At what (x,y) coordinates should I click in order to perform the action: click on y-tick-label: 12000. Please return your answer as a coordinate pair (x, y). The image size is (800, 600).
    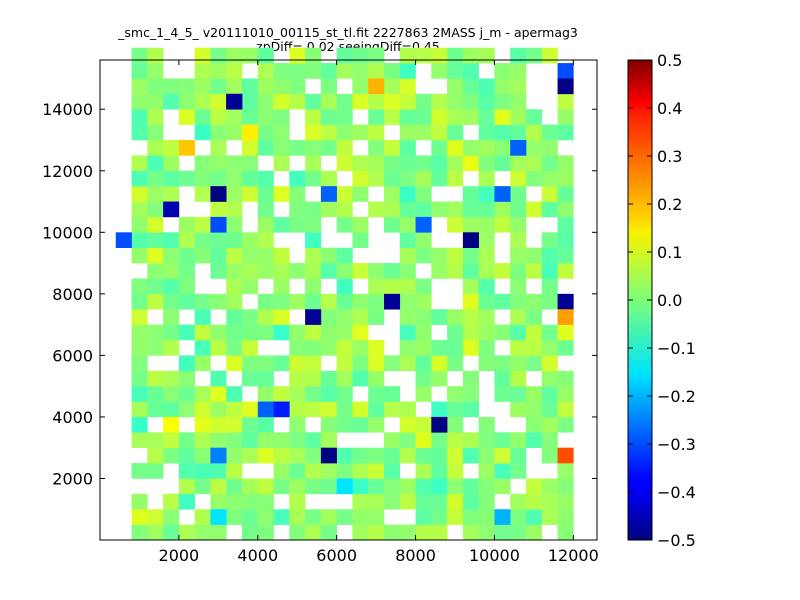
    Looking at the image, I should click on (67, 171).